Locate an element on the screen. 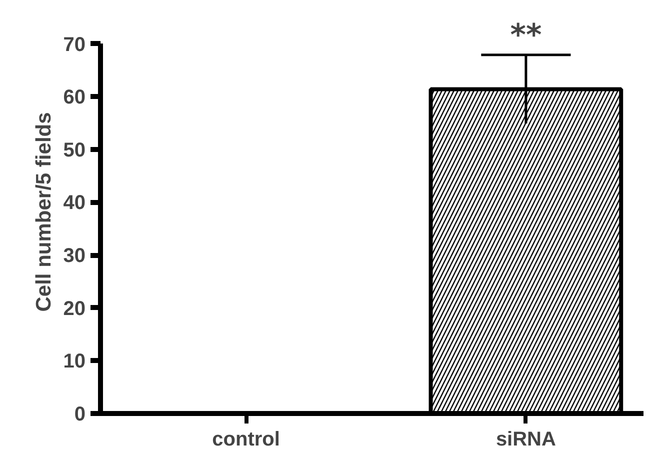  x-tick-label: siRNA is located at coordinates (526, 439).